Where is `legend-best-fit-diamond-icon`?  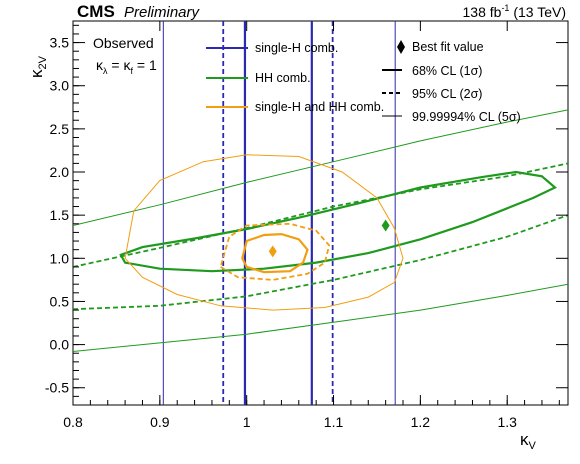
legend-best-fit-diamond-icon is located at coordinates (401, 47).